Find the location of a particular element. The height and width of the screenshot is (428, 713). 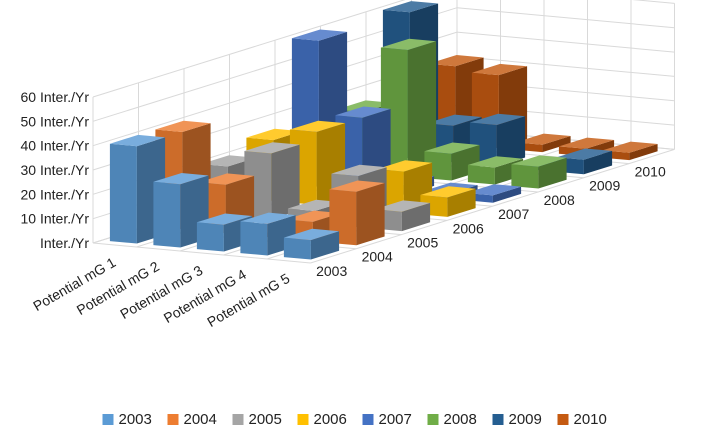

y-tick-label: 30 Inter./Yr is located at coordinates (55, 170).